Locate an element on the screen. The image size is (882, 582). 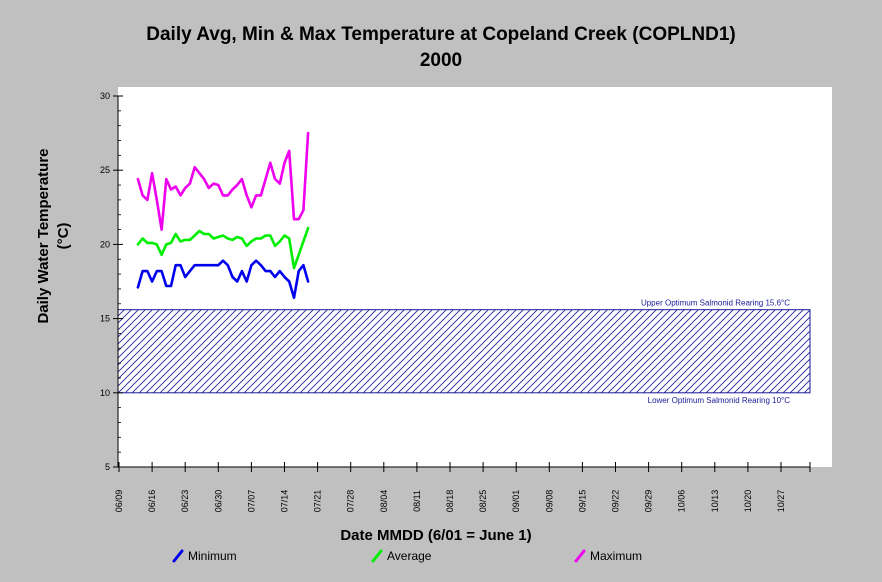
x-tick-label: 08/18 is located at coordinates (450, 501).